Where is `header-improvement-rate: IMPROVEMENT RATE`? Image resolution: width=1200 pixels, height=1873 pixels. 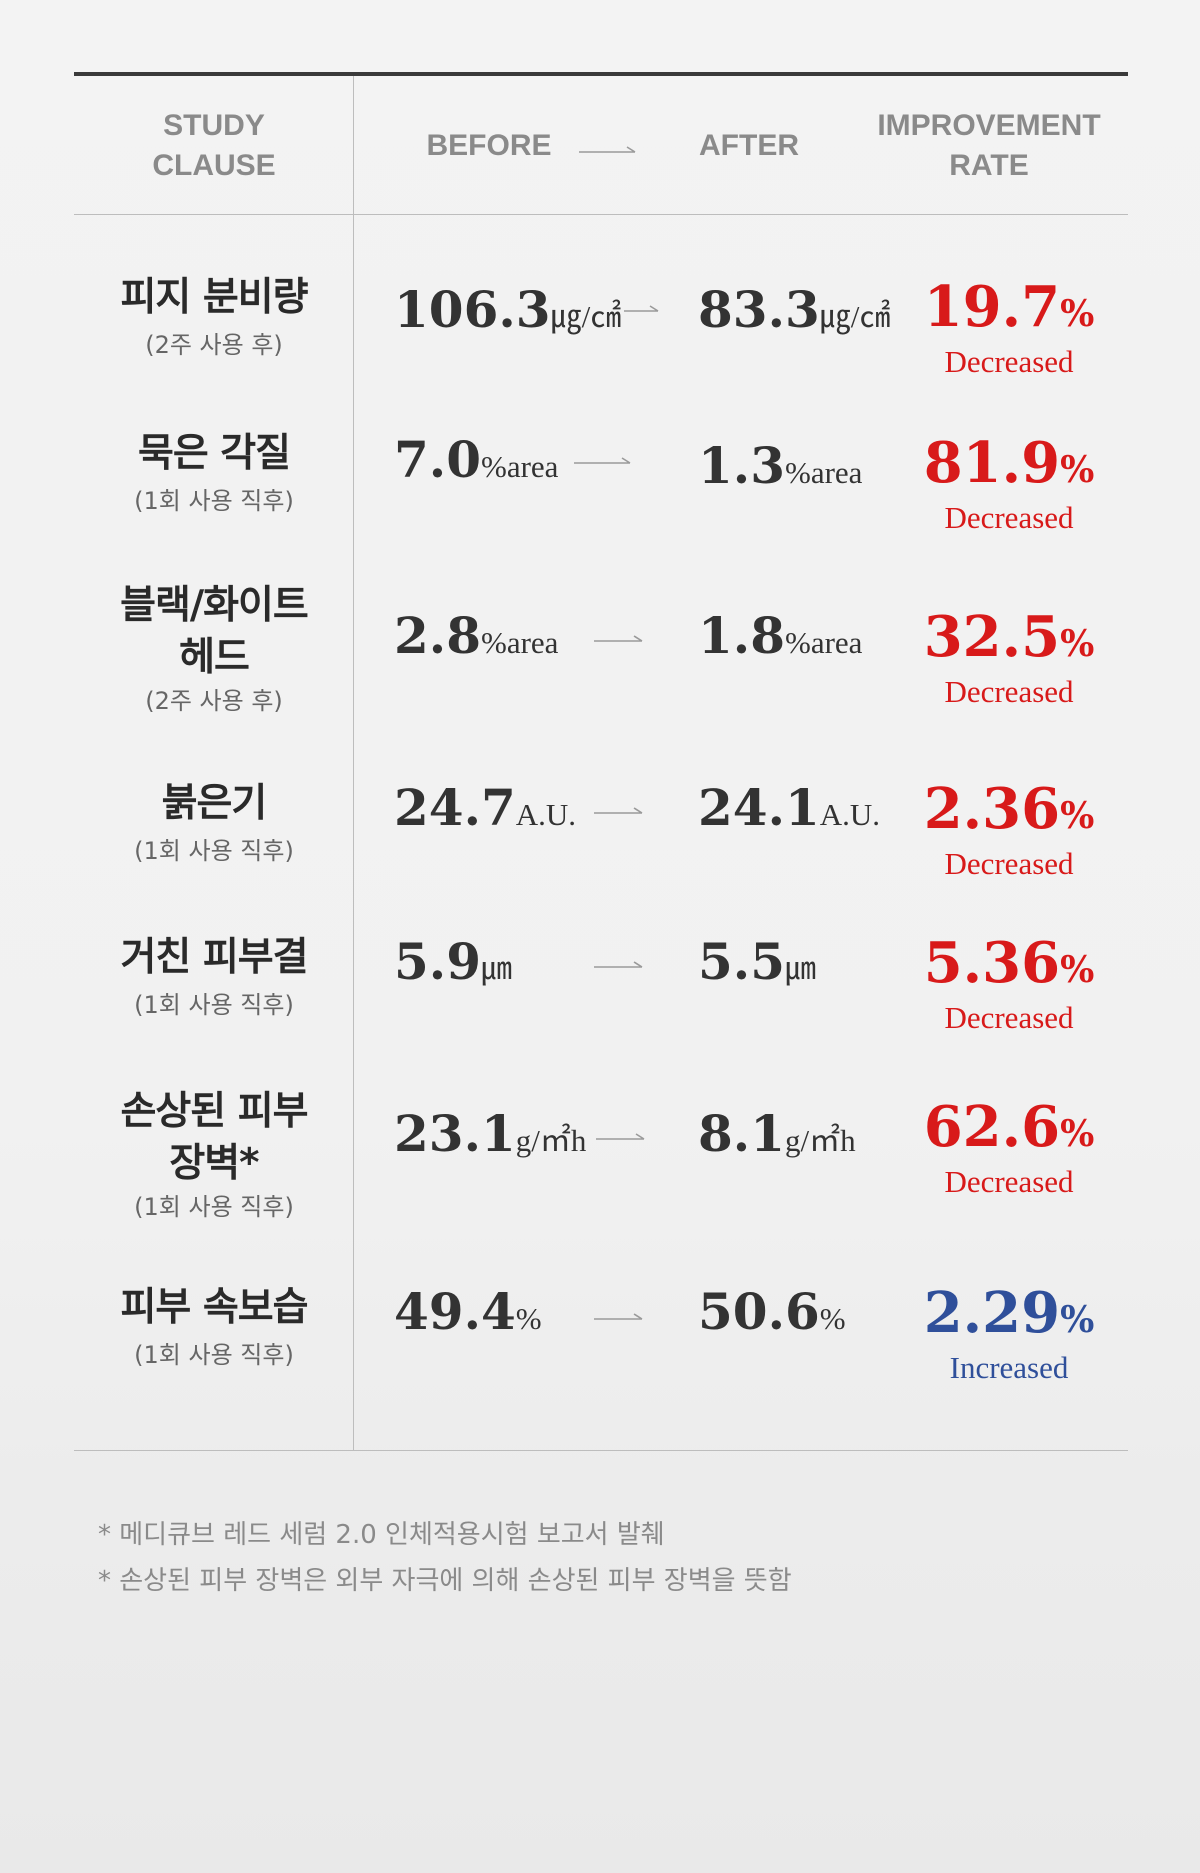
header-improvement-rate: IMPROVEMENT RATE is located at coordinates (989, 145).